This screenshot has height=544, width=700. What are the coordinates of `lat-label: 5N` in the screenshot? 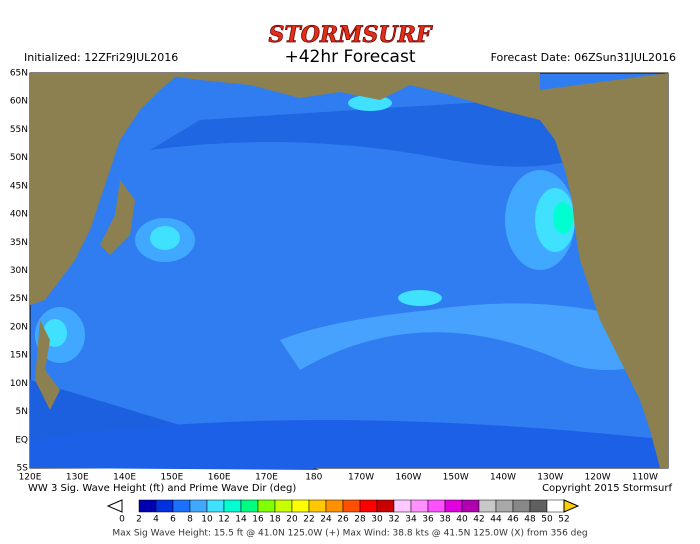 It's located at (22, 412).